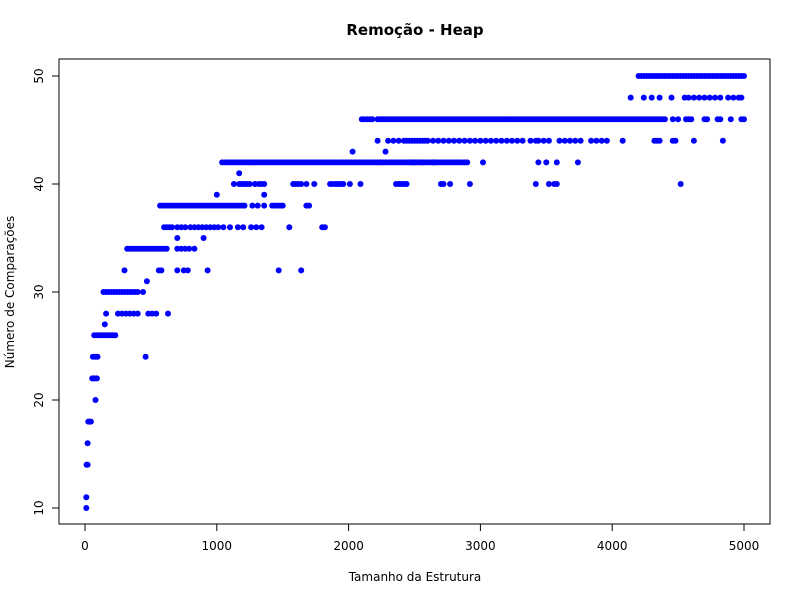 The image size is (800, 600). I want to click on y-axis: 10 20 30 40 50, so click(46, 292).